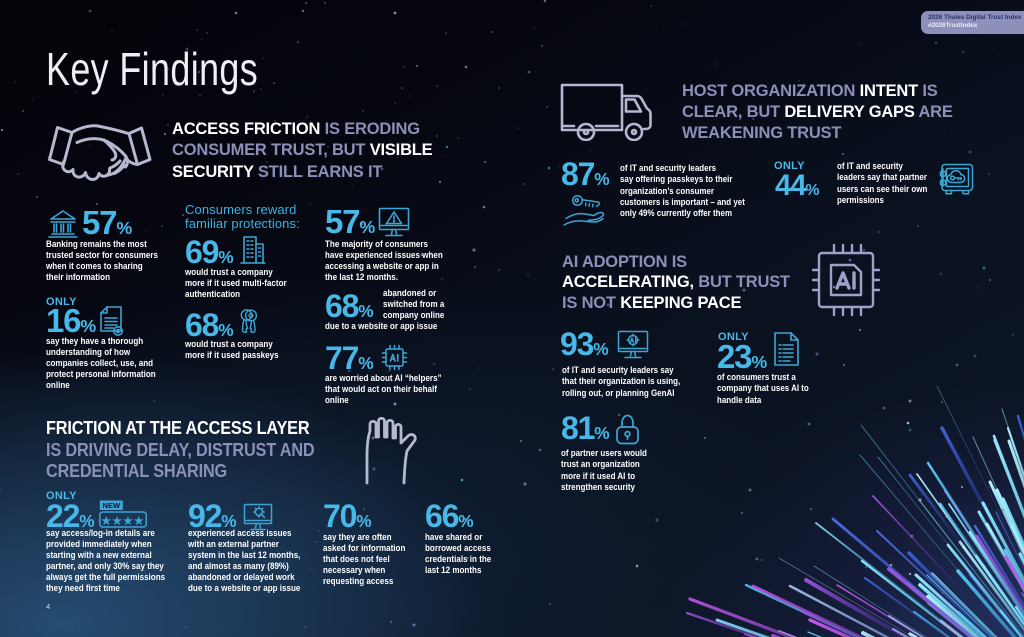 The image size is (1024, 637). Describe the element at coordinates (112, 505) in the screenshot. I see `svg-text: NEW` at that location.